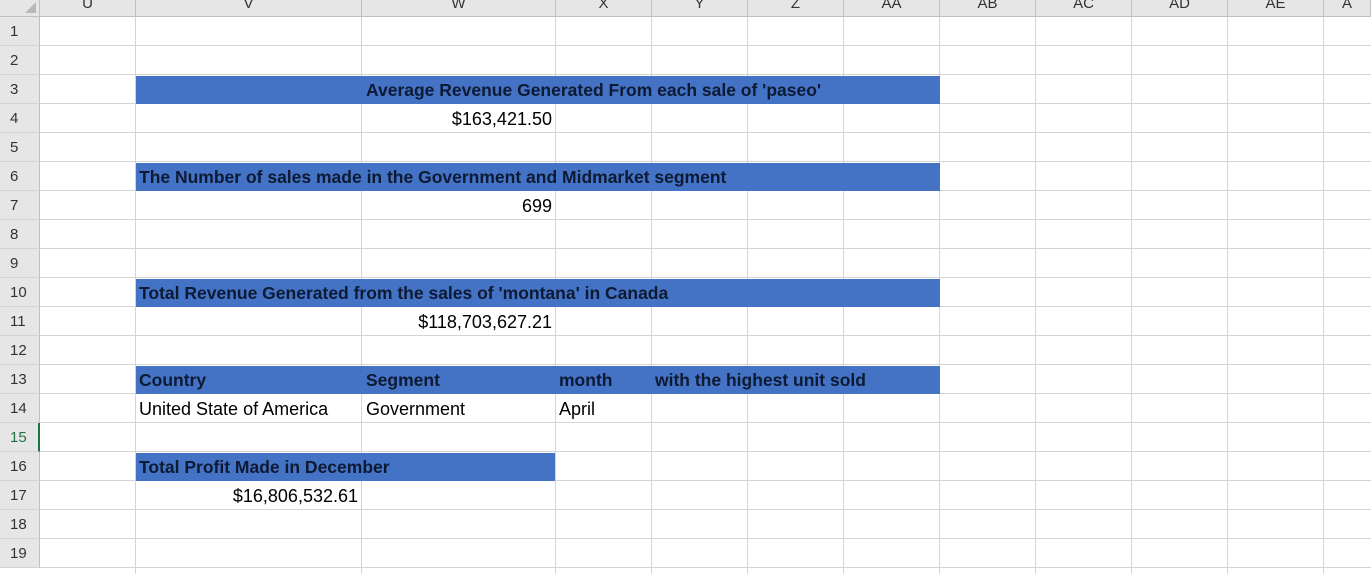 Image resolution: width=1371 pixels, height=574 pixels. Describe the element at coordinates (20, 408) in the screenshot. I see `row-header-14: 14` at that location.